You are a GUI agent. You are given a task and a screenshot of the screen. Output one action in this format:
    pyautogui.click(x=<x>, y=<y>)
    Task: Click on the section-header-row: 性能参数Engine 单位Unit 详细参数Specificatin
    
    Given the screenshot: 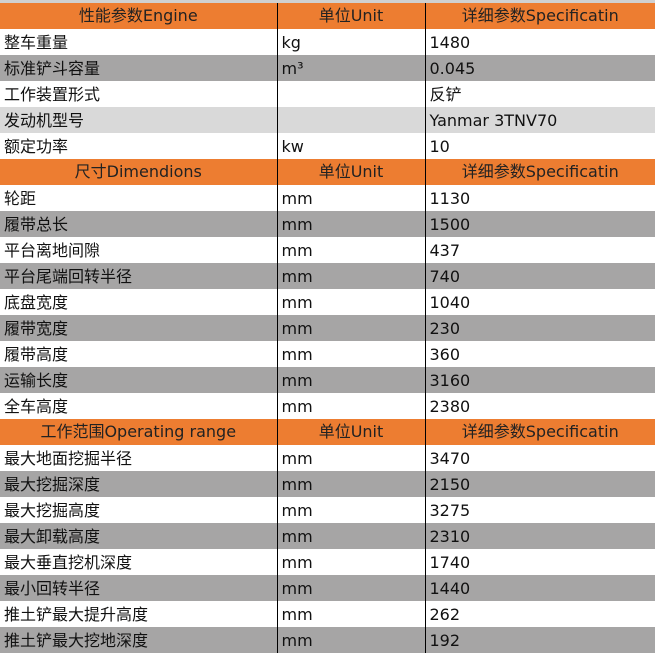 What is the action you would take?
    pyautogui.click(x=327, y=16)
    